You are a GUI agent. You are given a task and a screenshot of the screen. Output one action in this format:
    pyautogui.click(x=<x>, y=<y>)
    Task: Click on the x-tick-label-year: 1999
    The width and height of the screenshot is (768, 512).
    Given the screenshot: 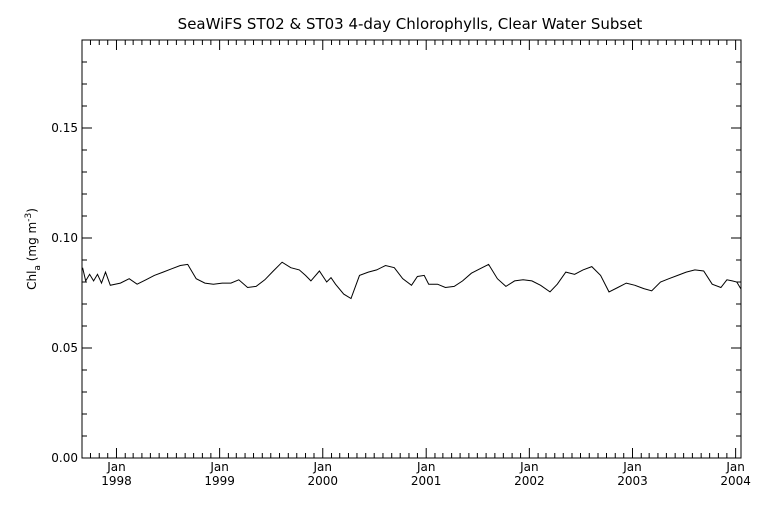 What is the action you would take?
    pyautogui.click(x=219, y=481)
    